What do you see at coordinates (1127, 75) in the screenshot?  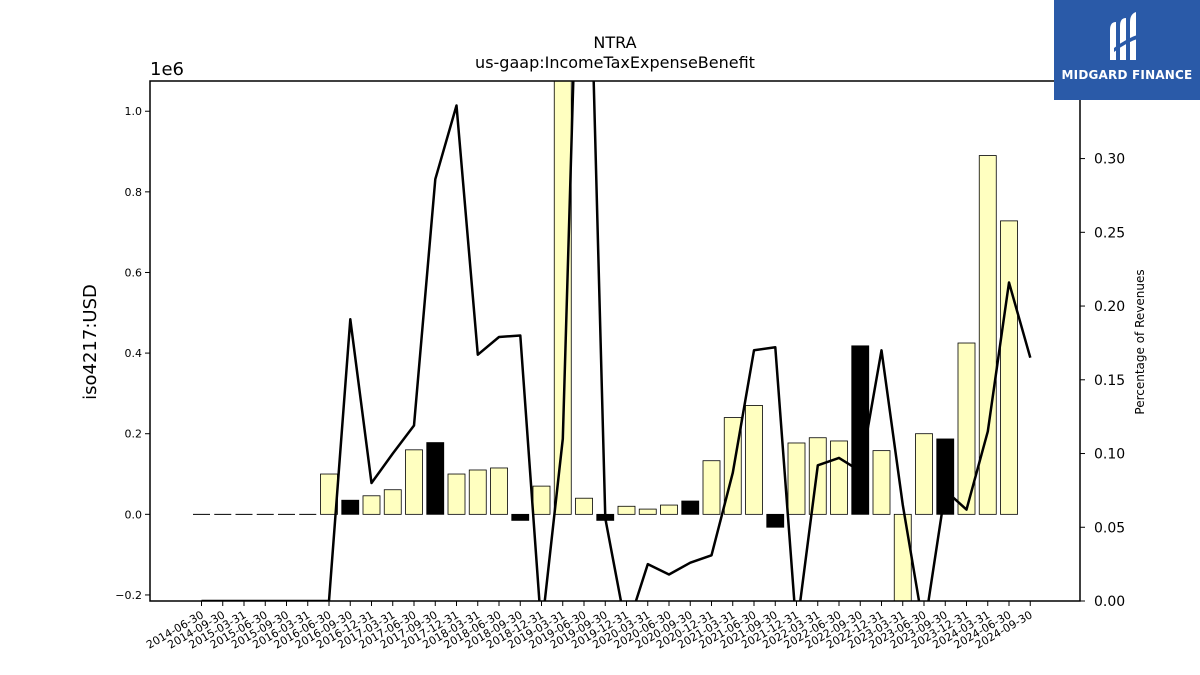 I see `brand-name: MIDGARD FINANCE` at bounding box center [1127, 75].